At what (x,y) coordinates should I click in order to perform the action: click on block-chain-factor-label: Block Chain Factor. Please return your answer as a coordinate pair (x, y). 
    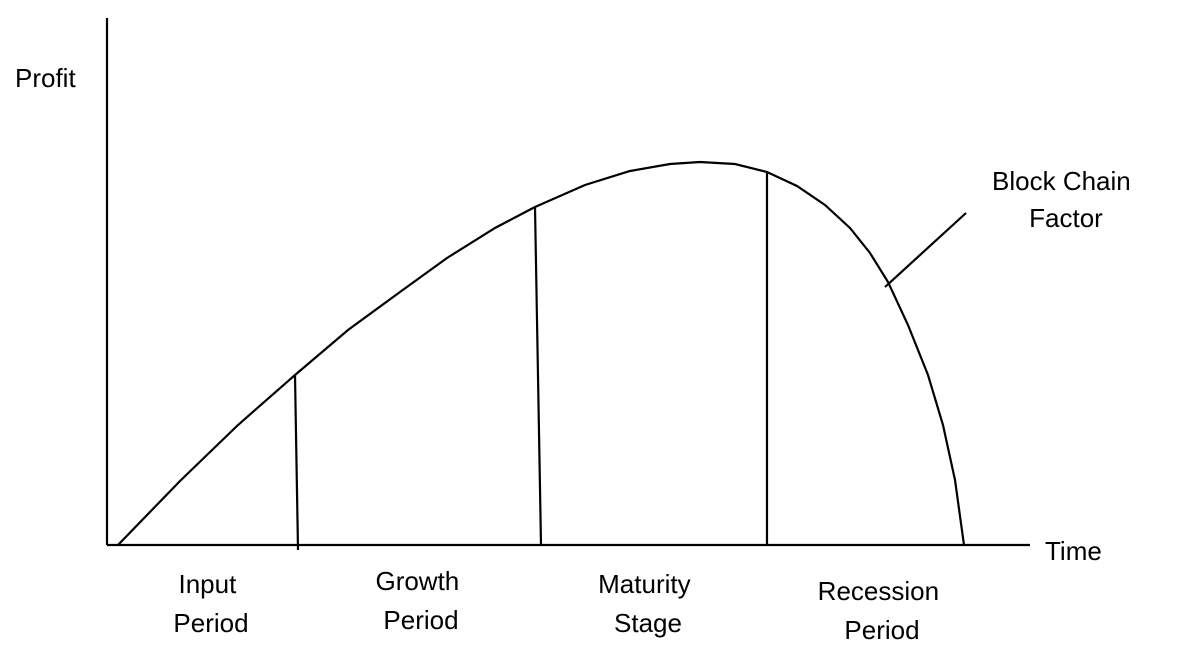
    Looking at the image, I should click on (1065, 199).